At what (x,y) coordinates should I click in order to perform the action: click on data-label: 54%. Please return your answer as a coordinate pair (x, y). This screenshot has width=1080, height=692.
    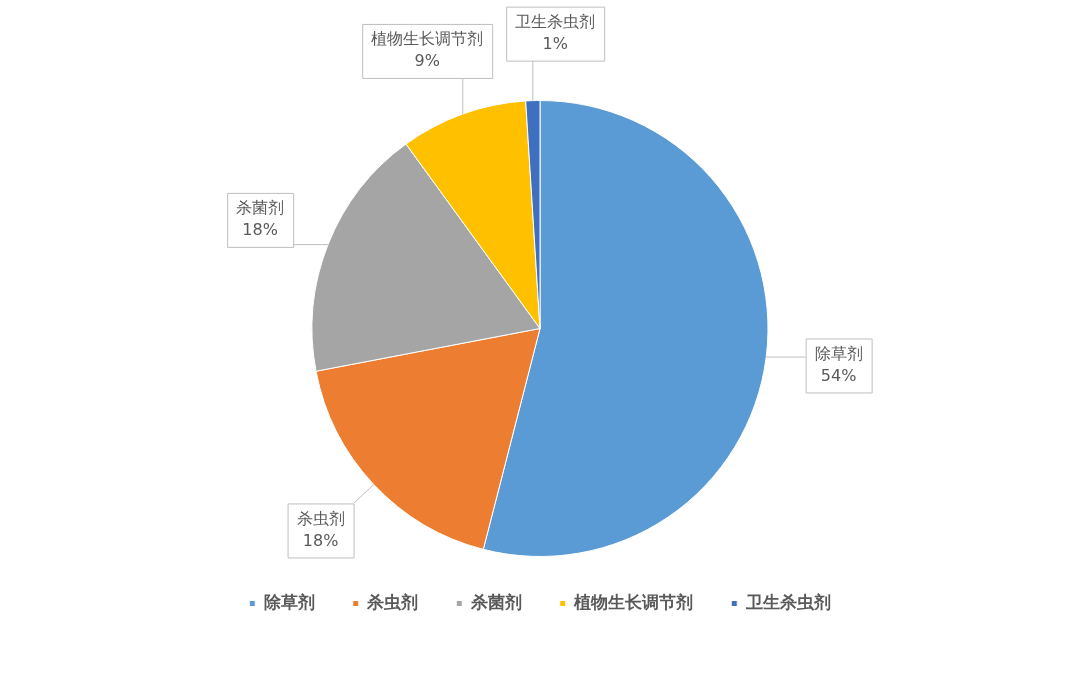
    Looking at the image, I should click on (838, 375).